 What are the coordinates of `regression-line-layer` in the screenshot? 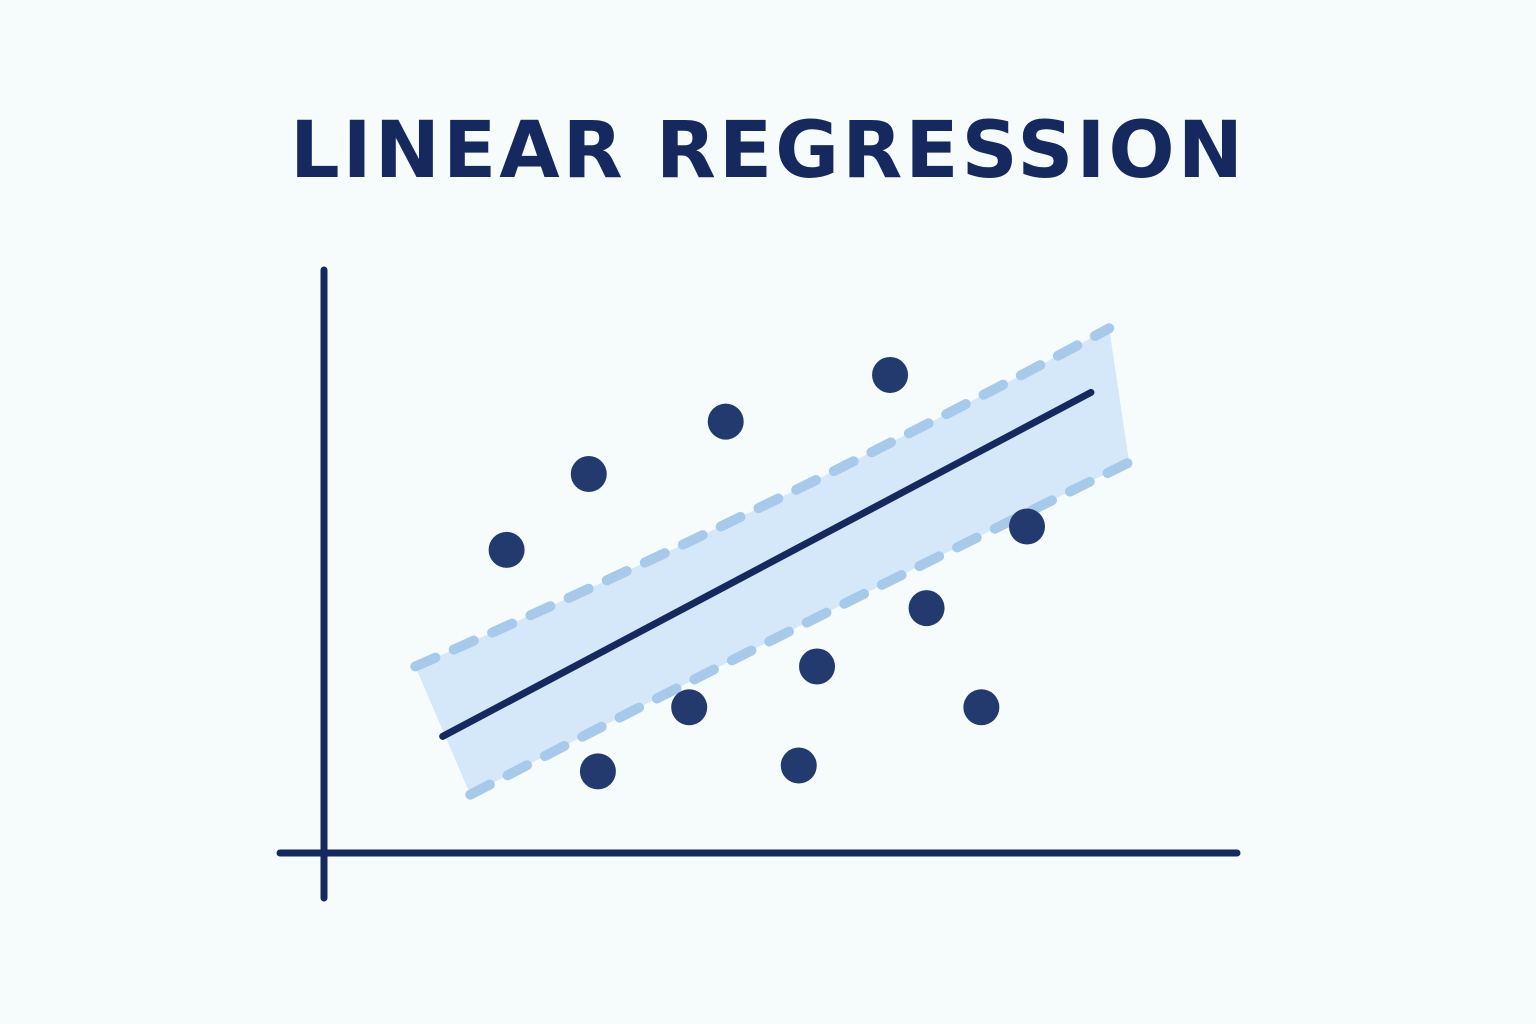 It's located at (767, 564).